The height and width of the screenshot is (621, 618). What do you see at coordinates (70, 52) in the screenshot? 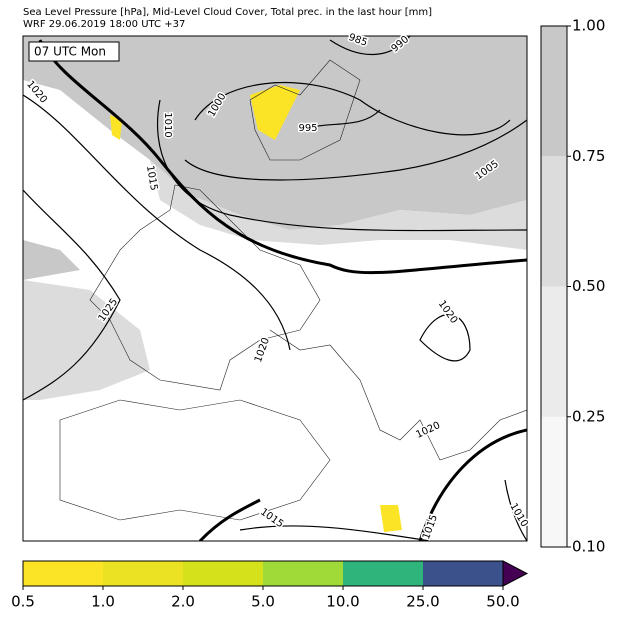
I see `time-label: 07 UTC Mon` at bounding box center [70, 52].